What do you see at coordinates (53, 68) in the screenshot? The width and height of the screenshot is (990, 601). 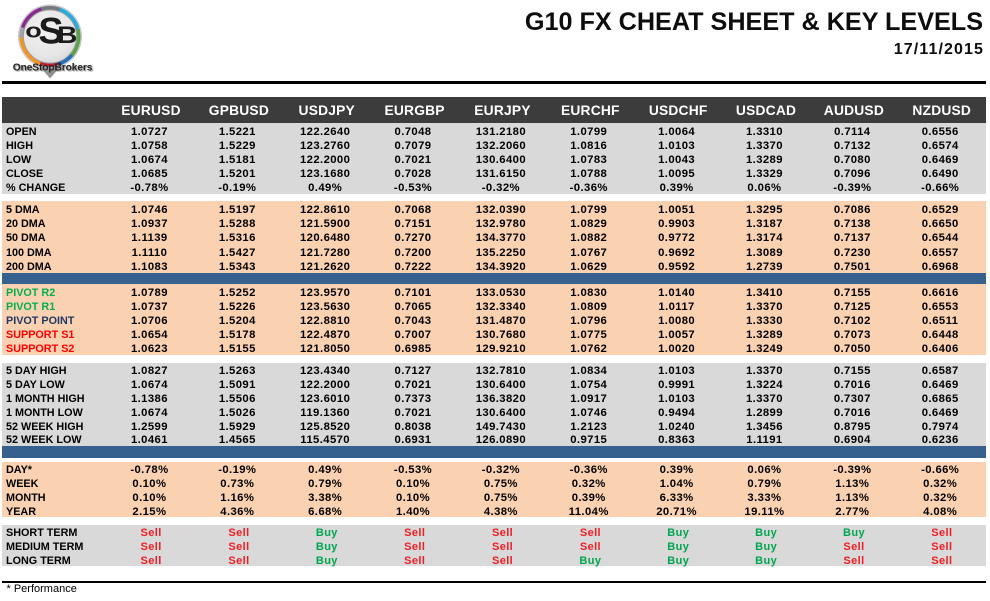 I see `svg-text: OneStopBrokers` at bounding box center [53, 68].